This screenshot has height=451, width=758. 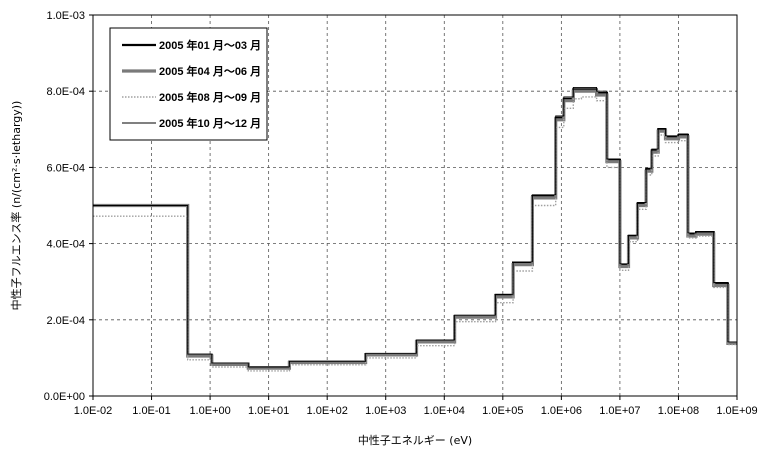 What do you see at coordinates (65, 168) in the screenshot?
I see `y-tick-label: 6.0E-04` at bounding box center [65, 168].